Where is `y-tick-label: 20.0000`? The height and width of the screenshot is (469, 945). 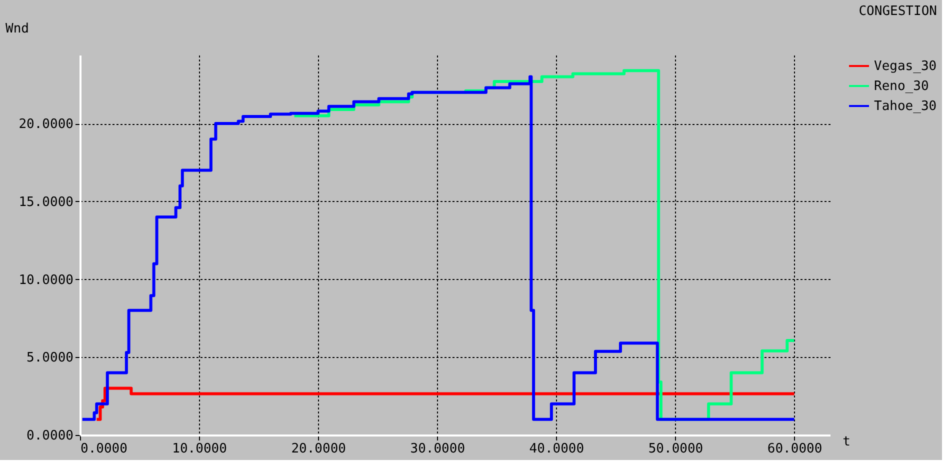
y-tick-label: 20.0000 is located at coordinates (46, 124).